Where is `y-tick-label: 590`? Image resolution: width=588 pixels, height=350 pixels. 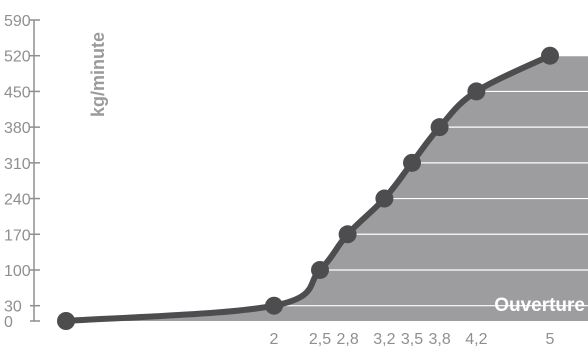 y-tick-label: 590 is located at coordinates (17, 21).